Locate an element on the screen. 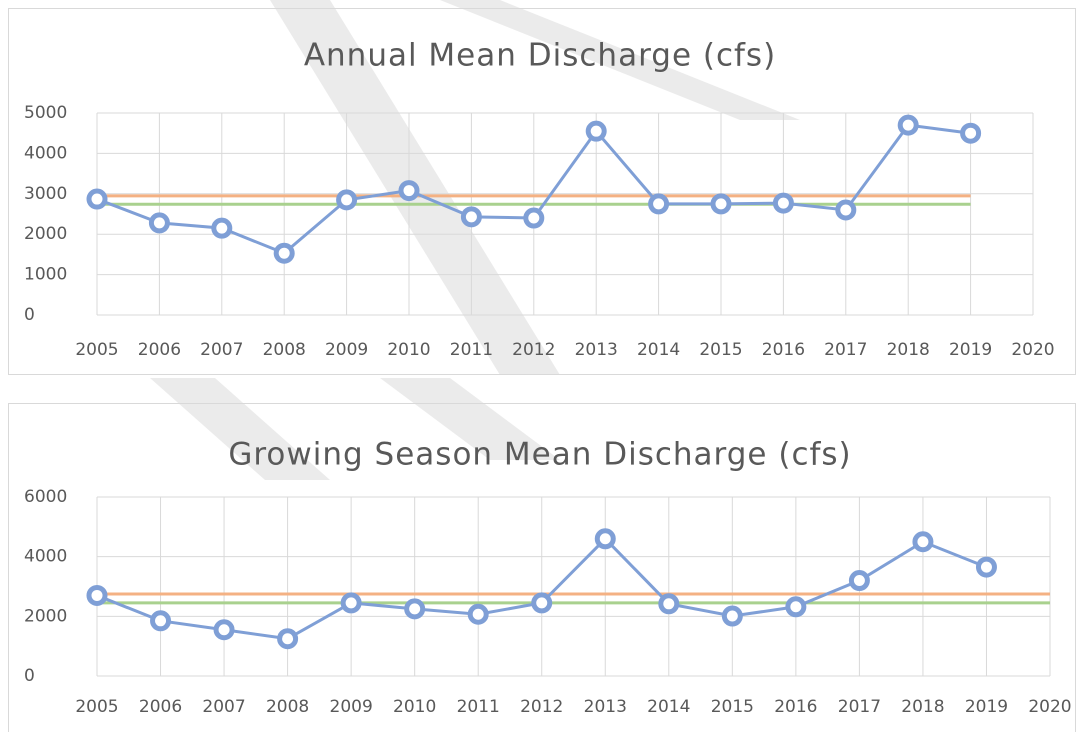 The height and width of the screenshot is (736, 1080). chart-title: Growing Season Mean Discharge (cfs) is located at coordinates (539, 455).